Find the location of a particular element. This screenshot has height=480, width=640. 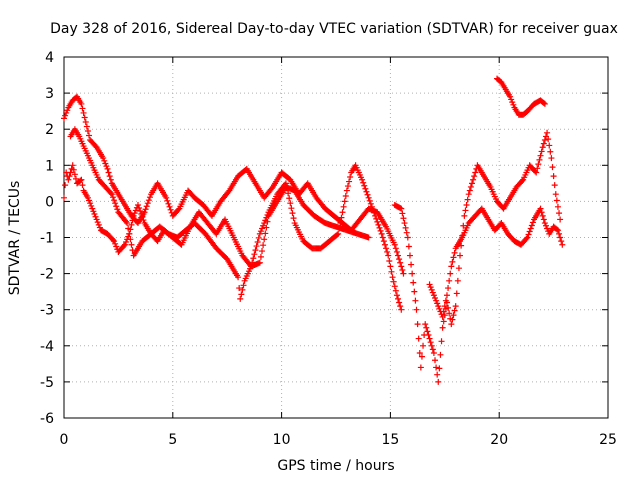

x-tick-label: 10 is located at coordinates (282, 440).